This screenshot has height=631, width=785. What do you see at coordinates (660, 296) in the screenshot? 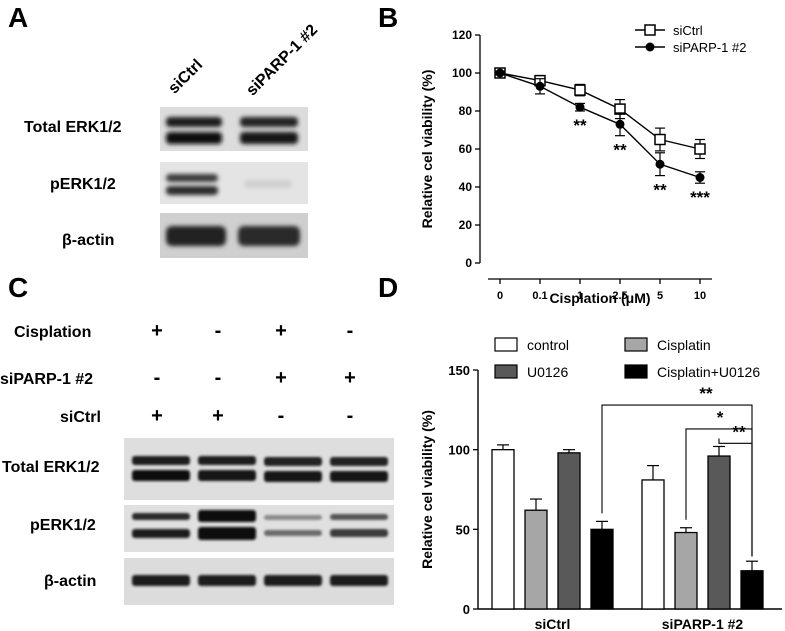
I see `x-tick-label: 5` at bounding box center [660, 296].